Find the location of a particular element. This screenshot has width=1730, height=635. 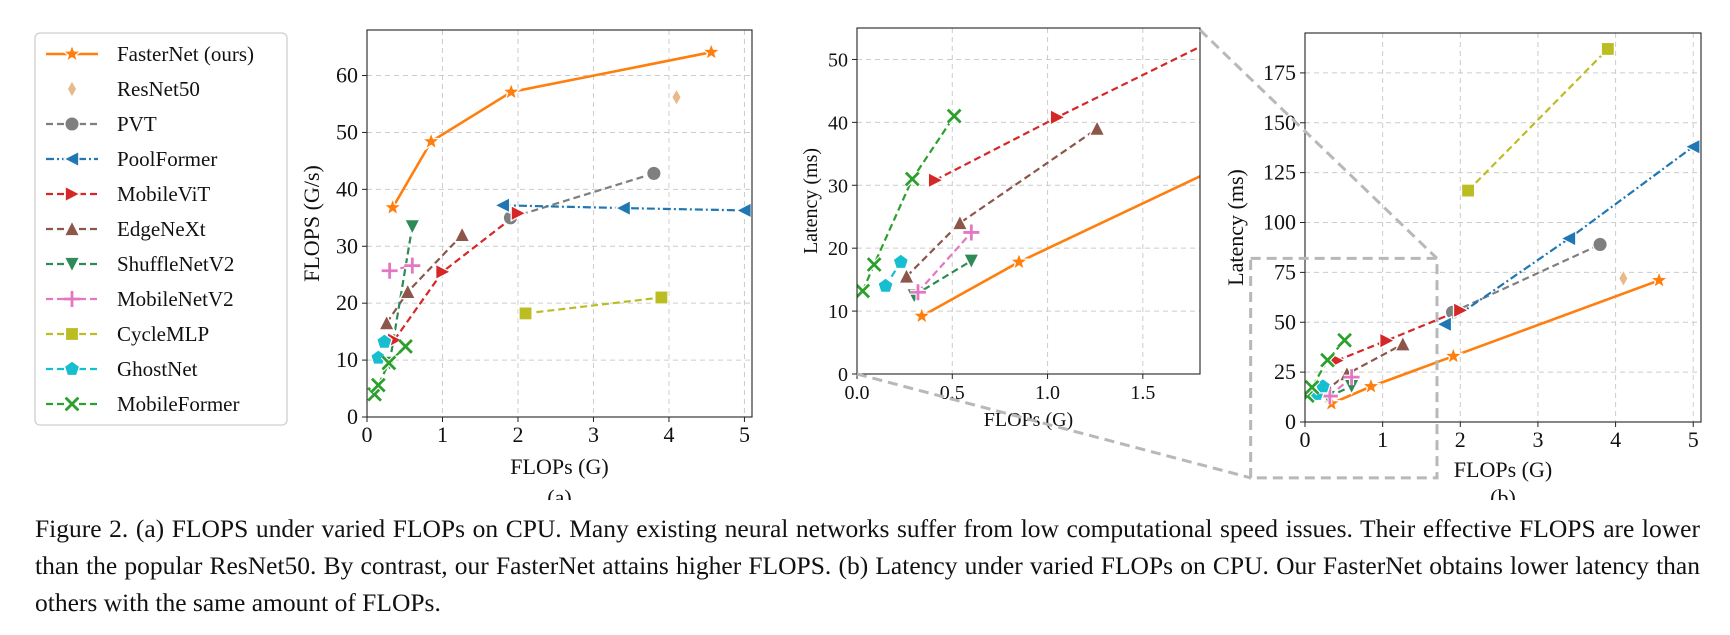

series-line-mobilenetv2 is located at coordinates (945, 262).